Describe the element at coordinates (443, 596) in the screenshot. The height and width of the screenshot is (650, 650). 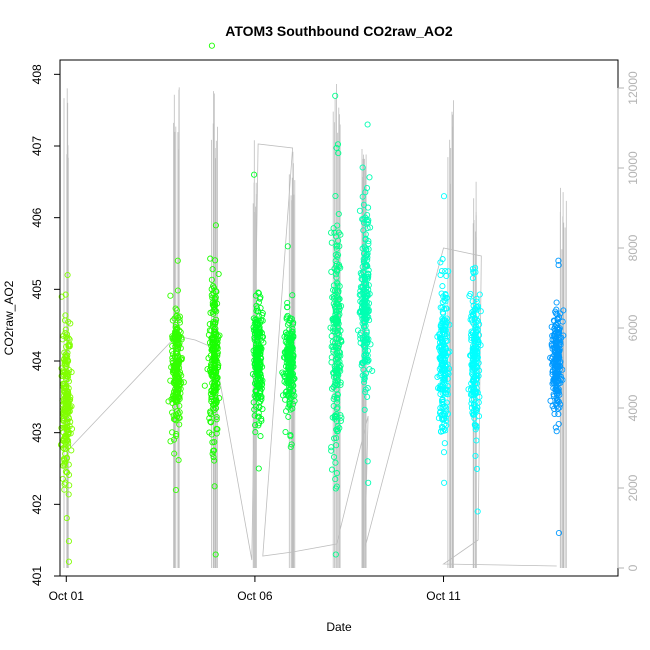
I see `x-tick-label: Oct 11` at that location.